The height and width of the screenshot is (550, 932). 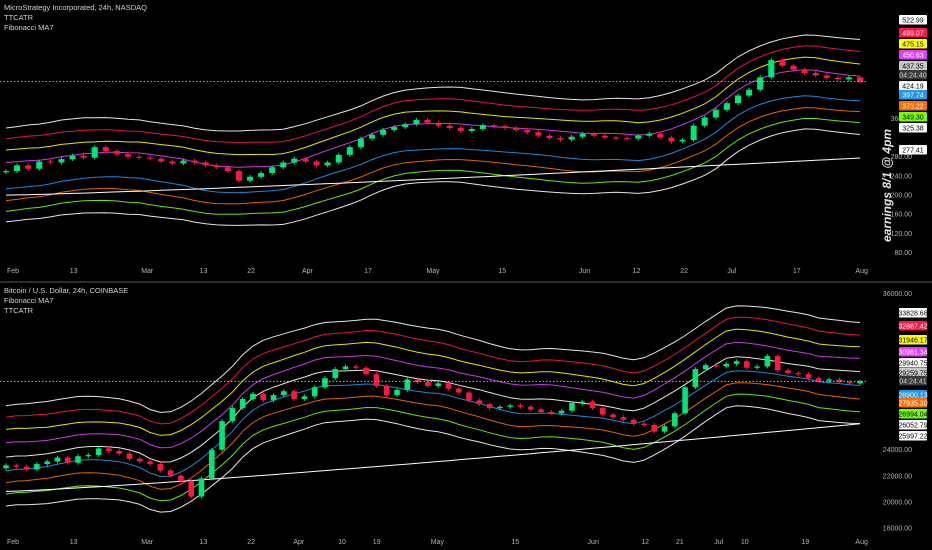 What do you see at coordinates (515, 542) in the screenshot?
I see `btc-x-tick-label: 15` at bounding box center [515, 542].